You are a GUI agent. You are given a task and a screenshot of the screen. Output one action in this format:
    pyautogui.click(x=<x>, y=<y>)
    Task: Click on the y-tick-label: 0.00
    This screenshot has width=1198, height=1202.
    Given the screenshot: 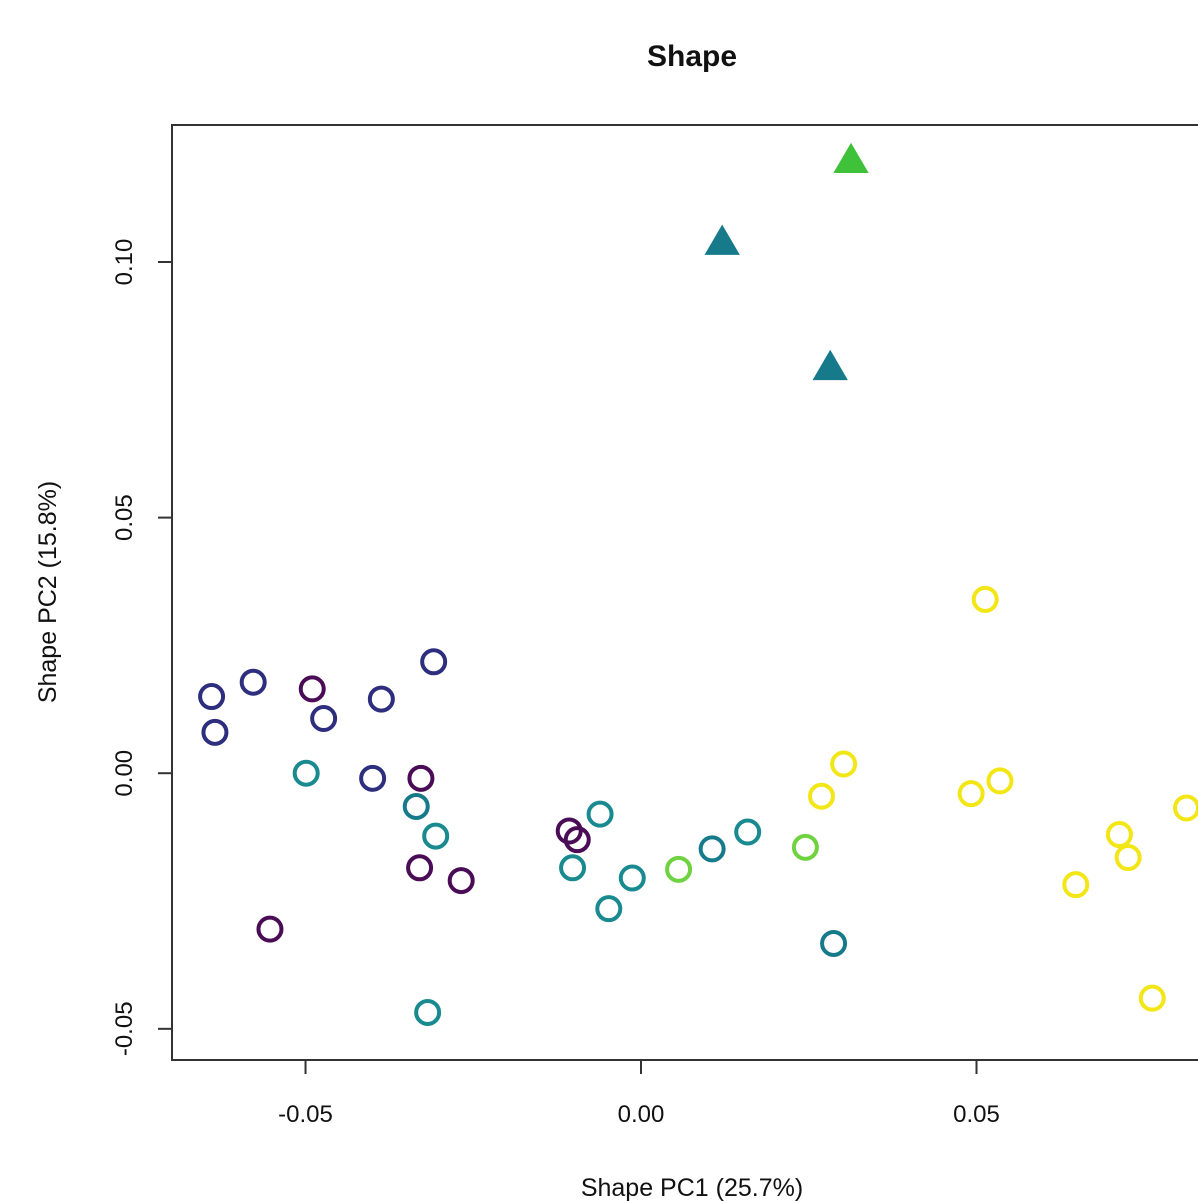 What is the action you would take?
    pyautogui.click(x=124, y=773)
    